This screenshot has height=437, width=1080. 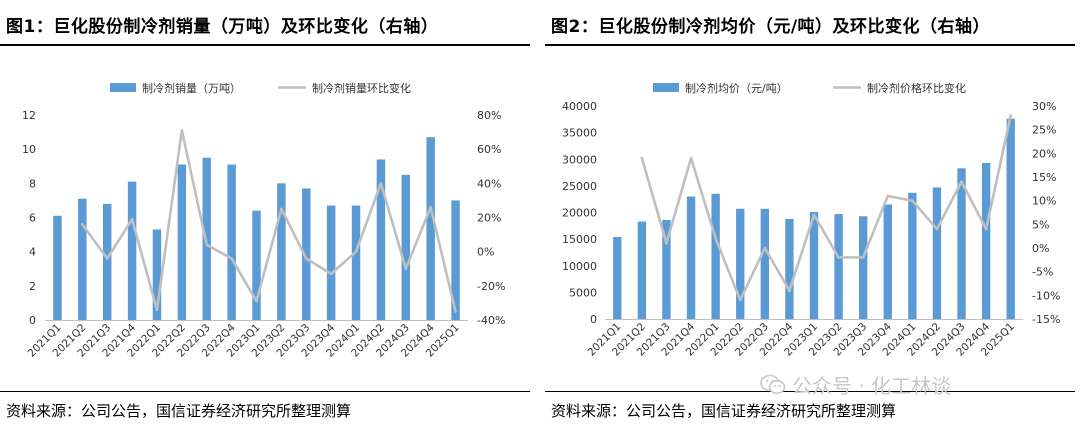 What do you see at coordinates (1046, 319) in the screenshot?
I see `y-right-tick-label: -15%` at bounding box center [1046, 319].